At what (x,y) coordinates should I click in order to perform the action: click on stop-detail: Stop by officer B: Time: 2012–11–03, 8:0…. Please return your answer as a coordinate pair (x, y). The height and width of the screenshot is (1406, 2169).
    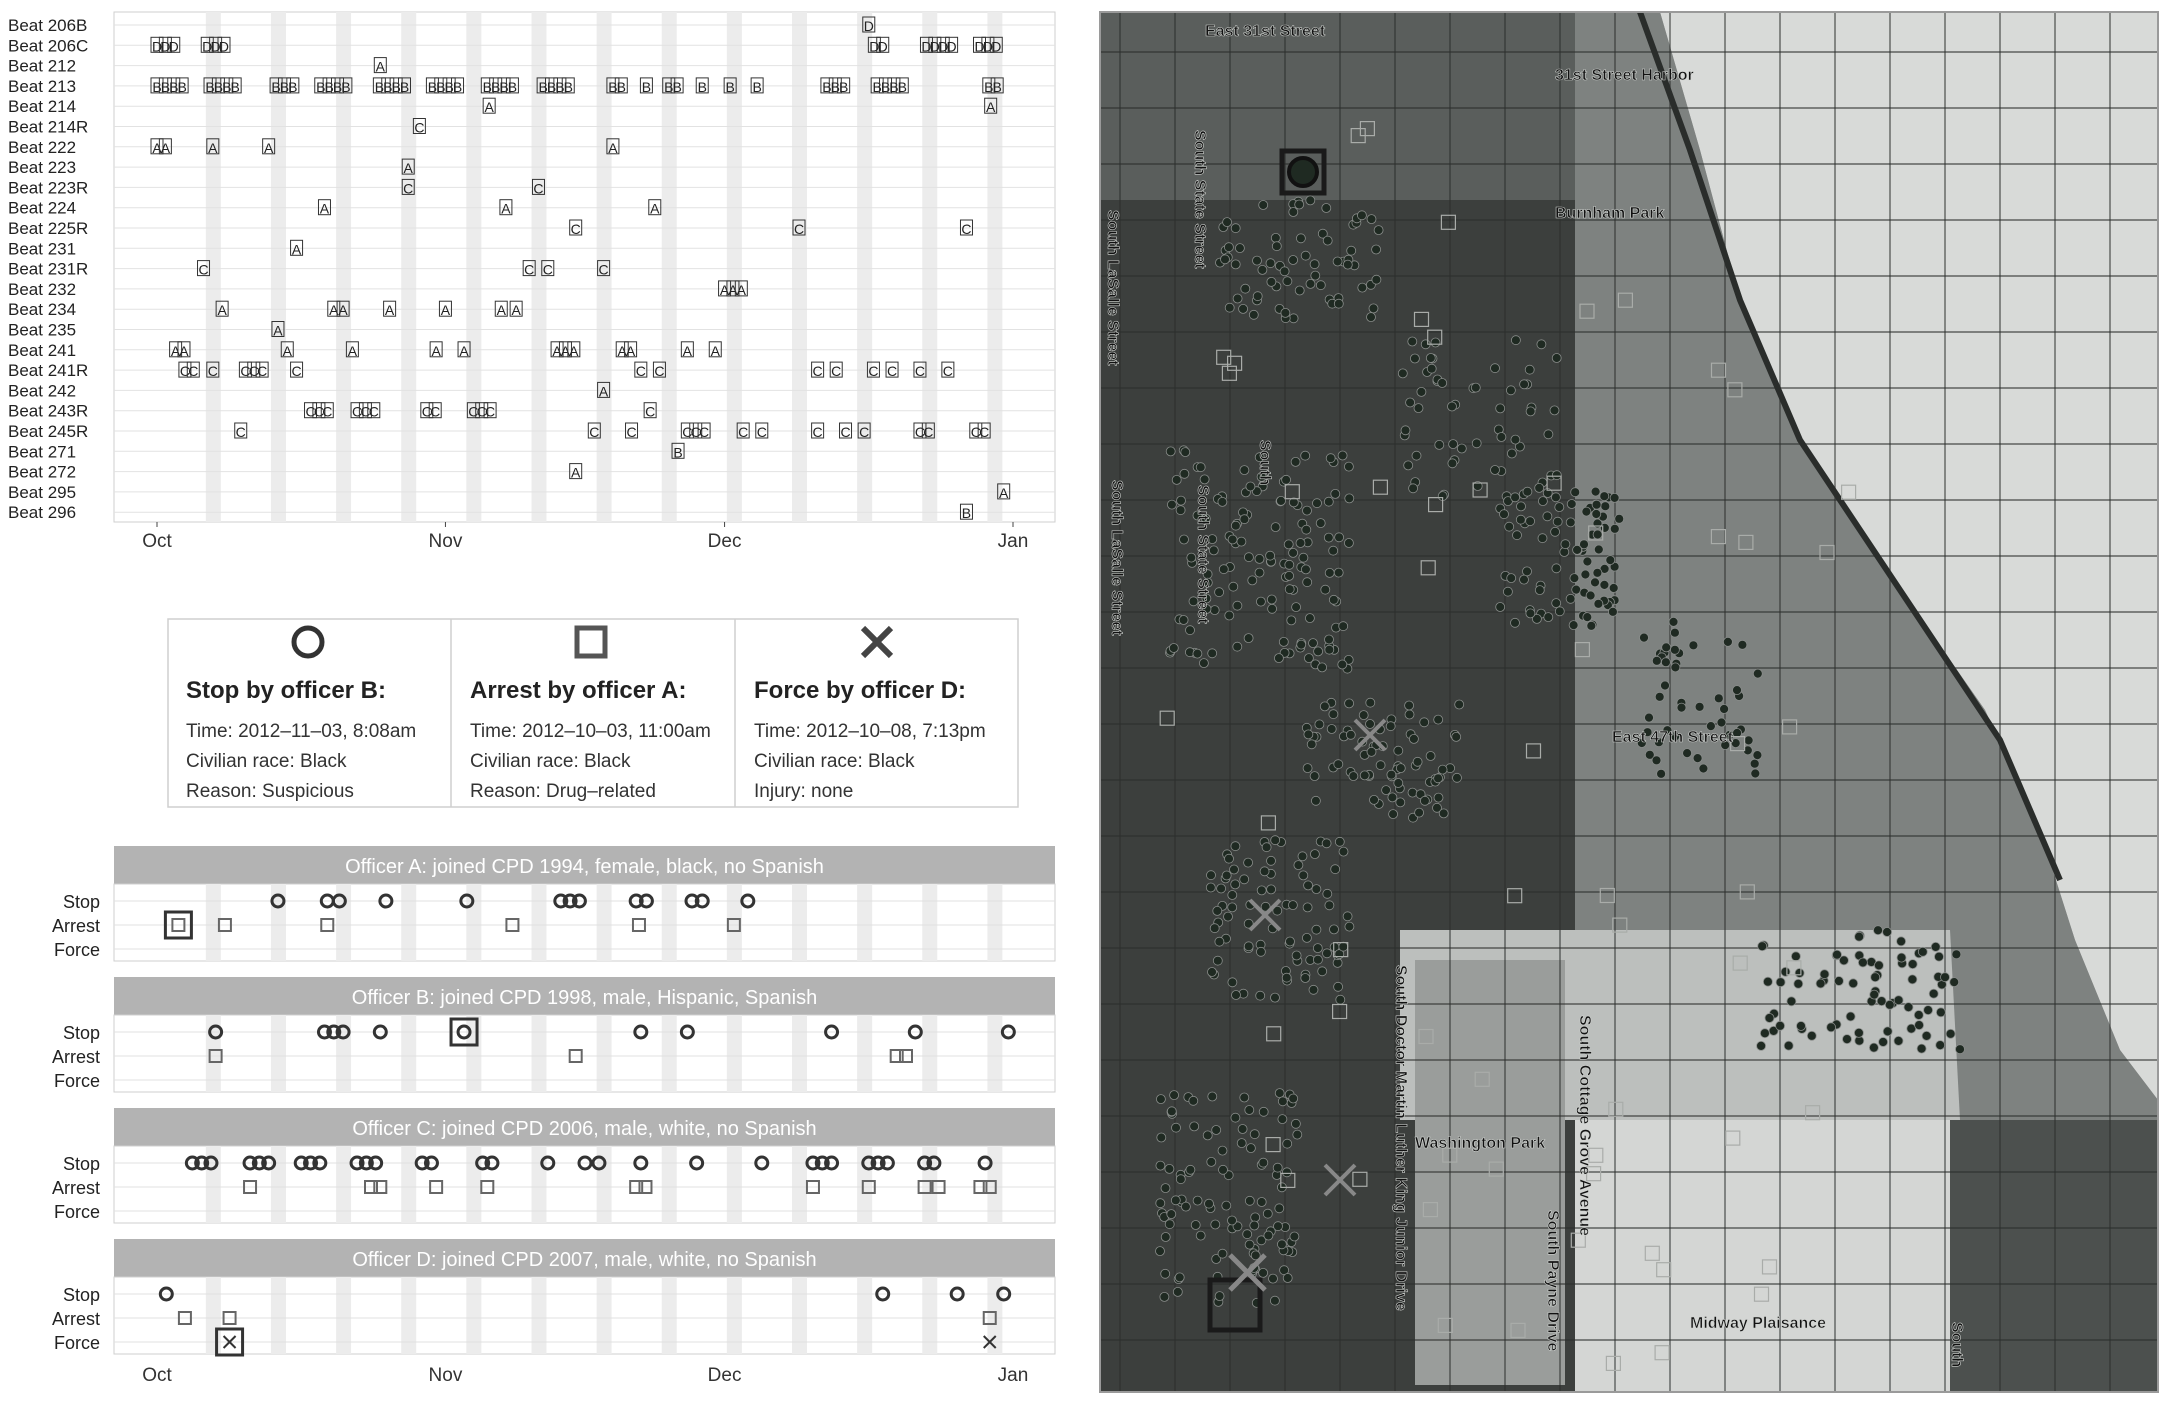
    Looking at the image, I should click on (298, 713).